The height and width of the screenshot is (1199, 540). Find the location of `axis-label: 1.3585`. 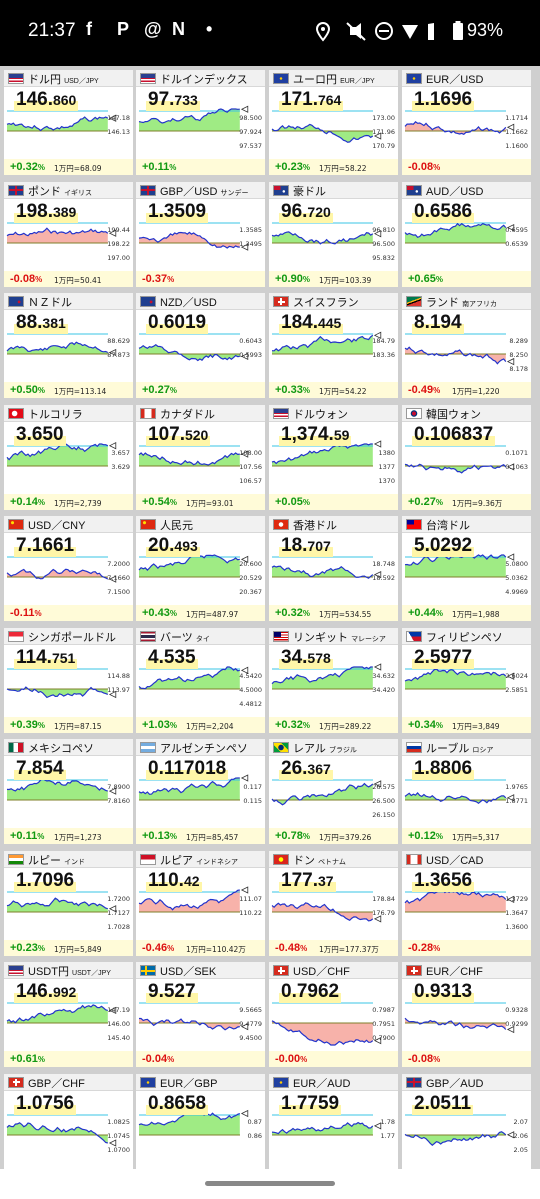

axis-label: 1.3585 is located at coordinates (250, 229).